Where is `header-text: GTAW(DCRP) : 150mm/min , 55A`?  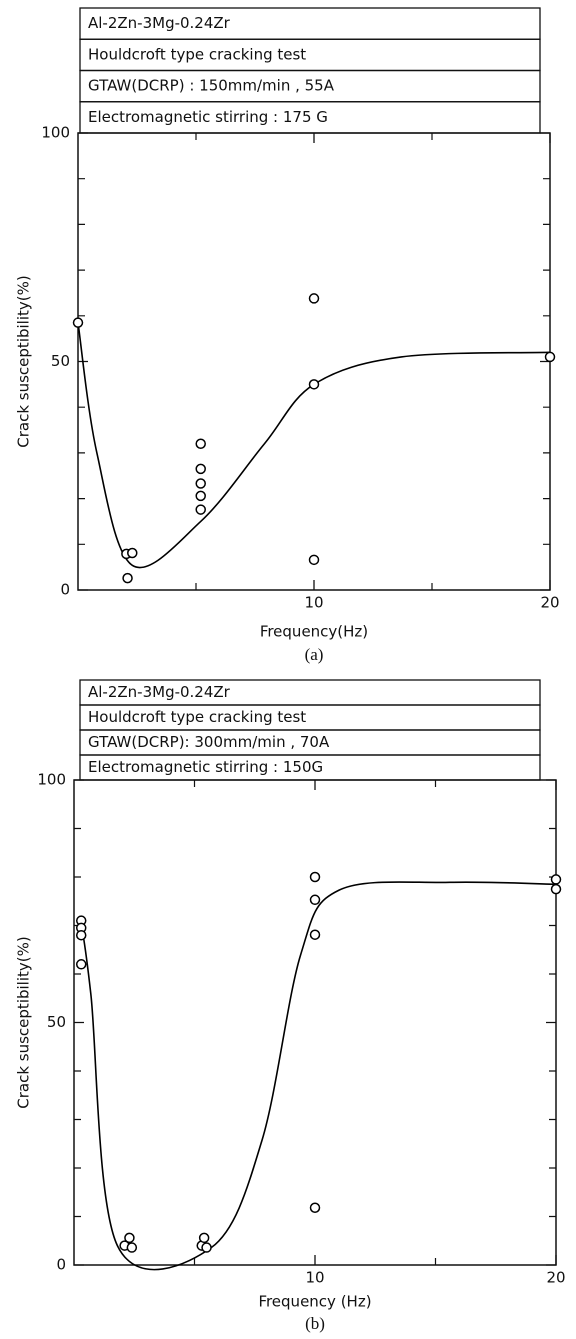
header-text: GTAW(DCRP) : 150mm/min , 55A is located at coordinates (211, 86).